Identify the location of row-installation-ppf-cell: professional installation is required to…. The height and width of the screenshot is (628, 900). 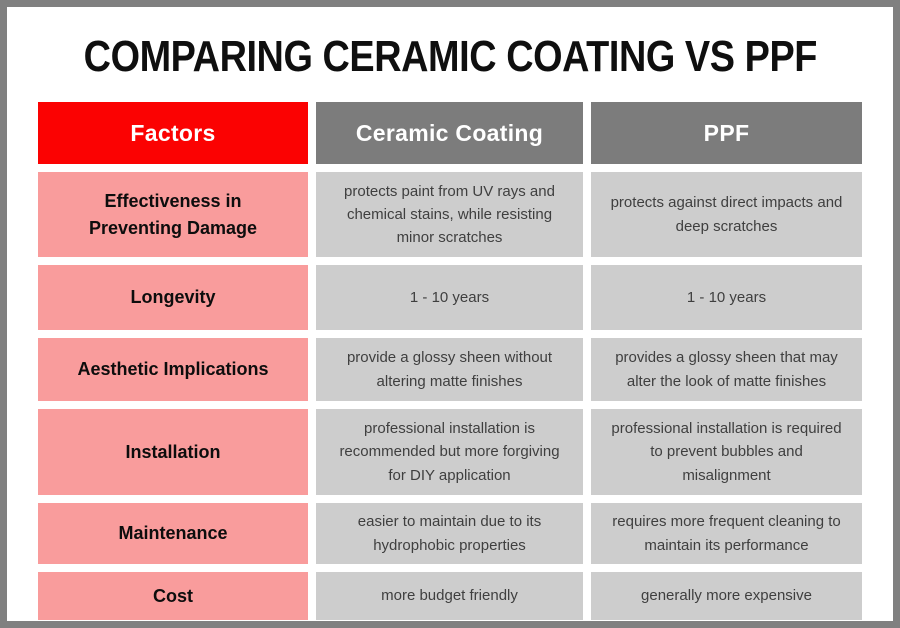
(726, 452).